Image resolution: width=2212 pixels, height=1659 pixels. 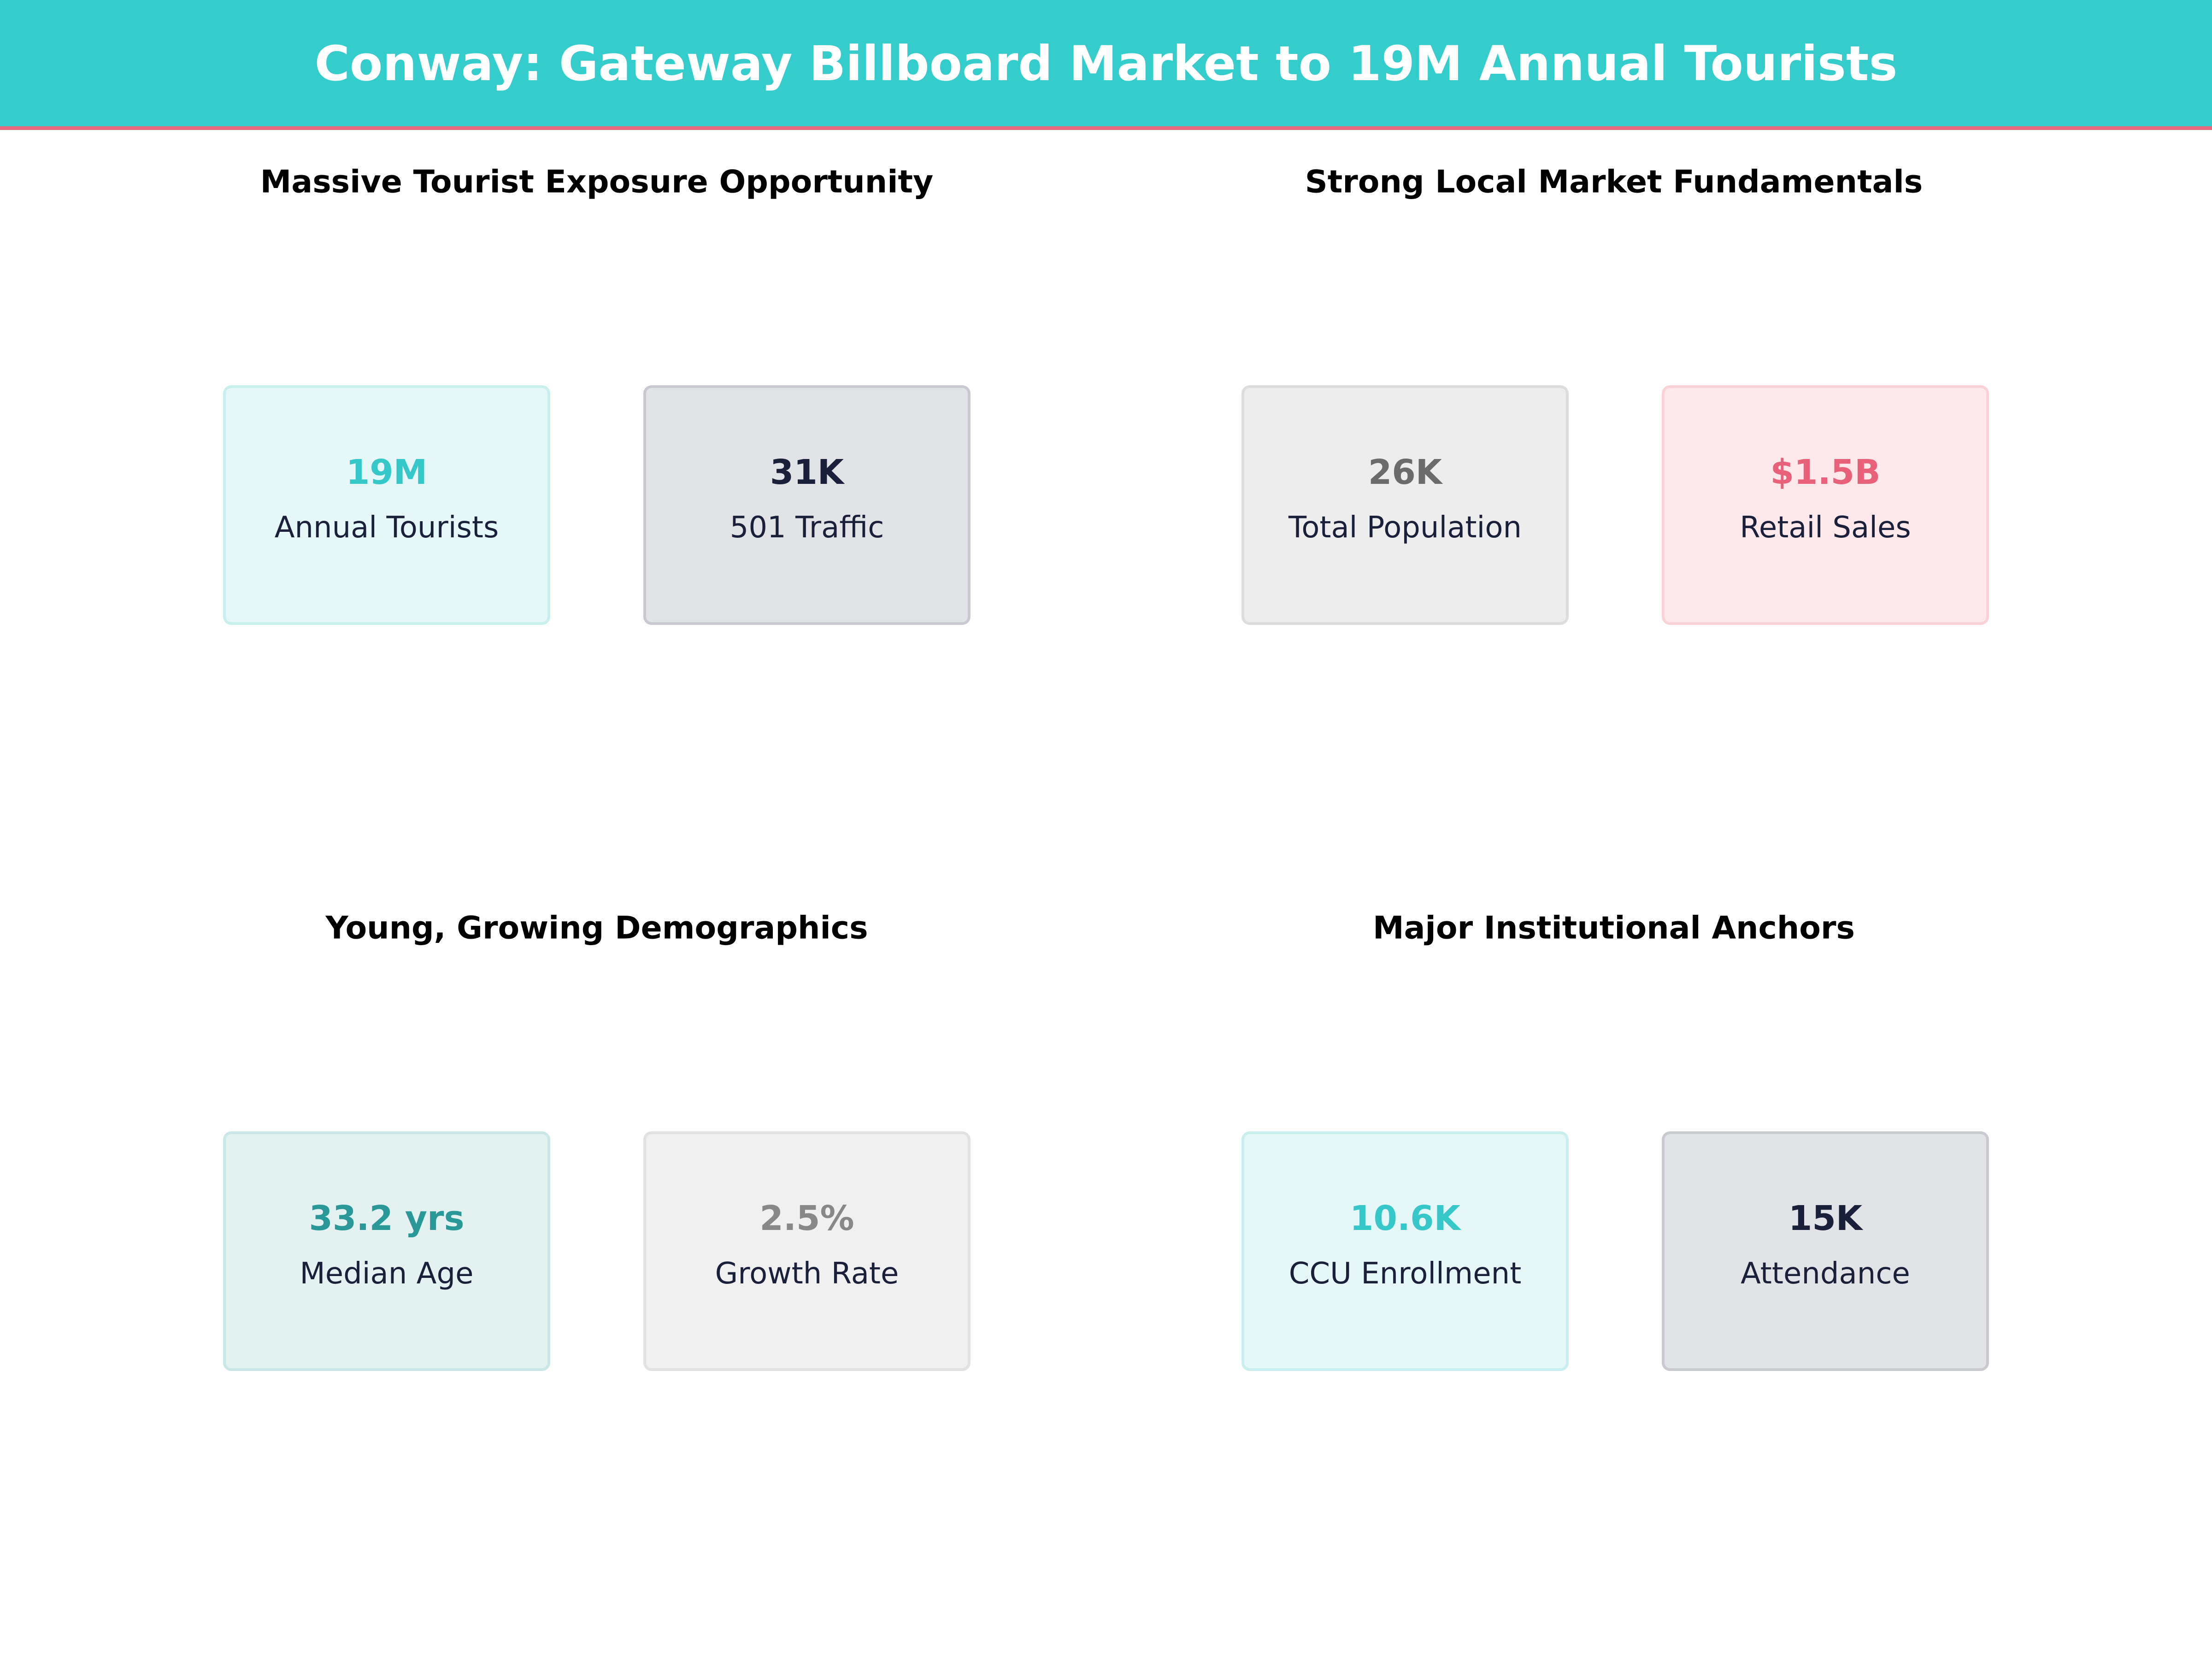 I want to click on panel-title: Strong Local Market Fundamentals, so click(x=1614, y=182).